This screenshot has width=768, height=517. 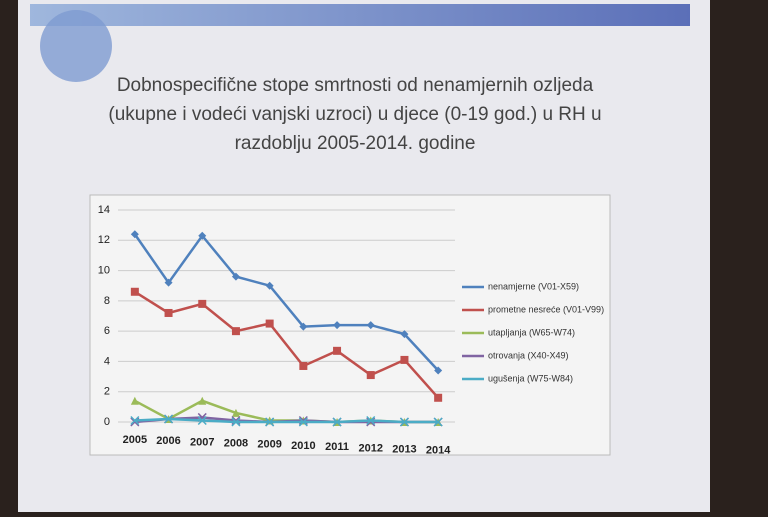 What do you see at coordinates (438, 451) in the screenshot?
I see `x-tick-label: 2014` at bounding box center [438, 451].